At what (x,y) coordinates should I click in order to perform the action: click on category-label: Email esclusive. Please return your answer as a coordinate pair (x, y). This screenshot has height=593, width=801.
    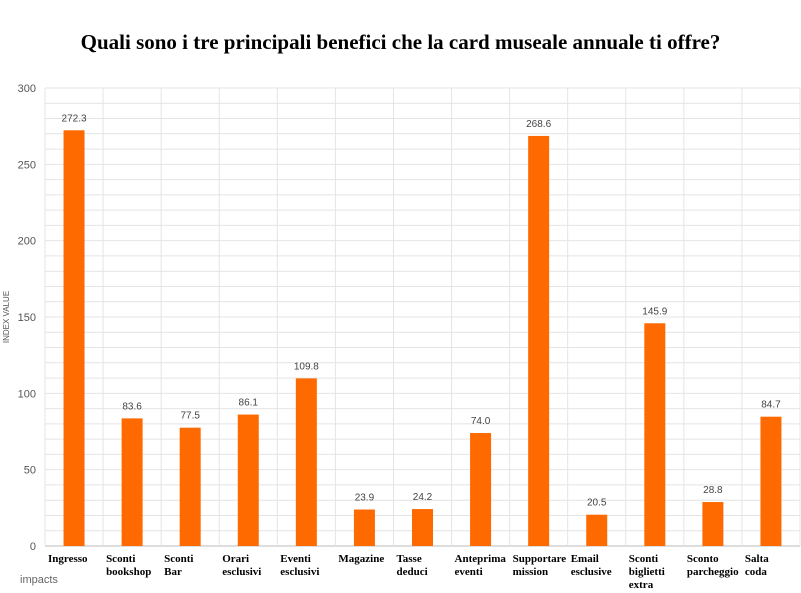
    Looking at the image, I should click on (591, 565).